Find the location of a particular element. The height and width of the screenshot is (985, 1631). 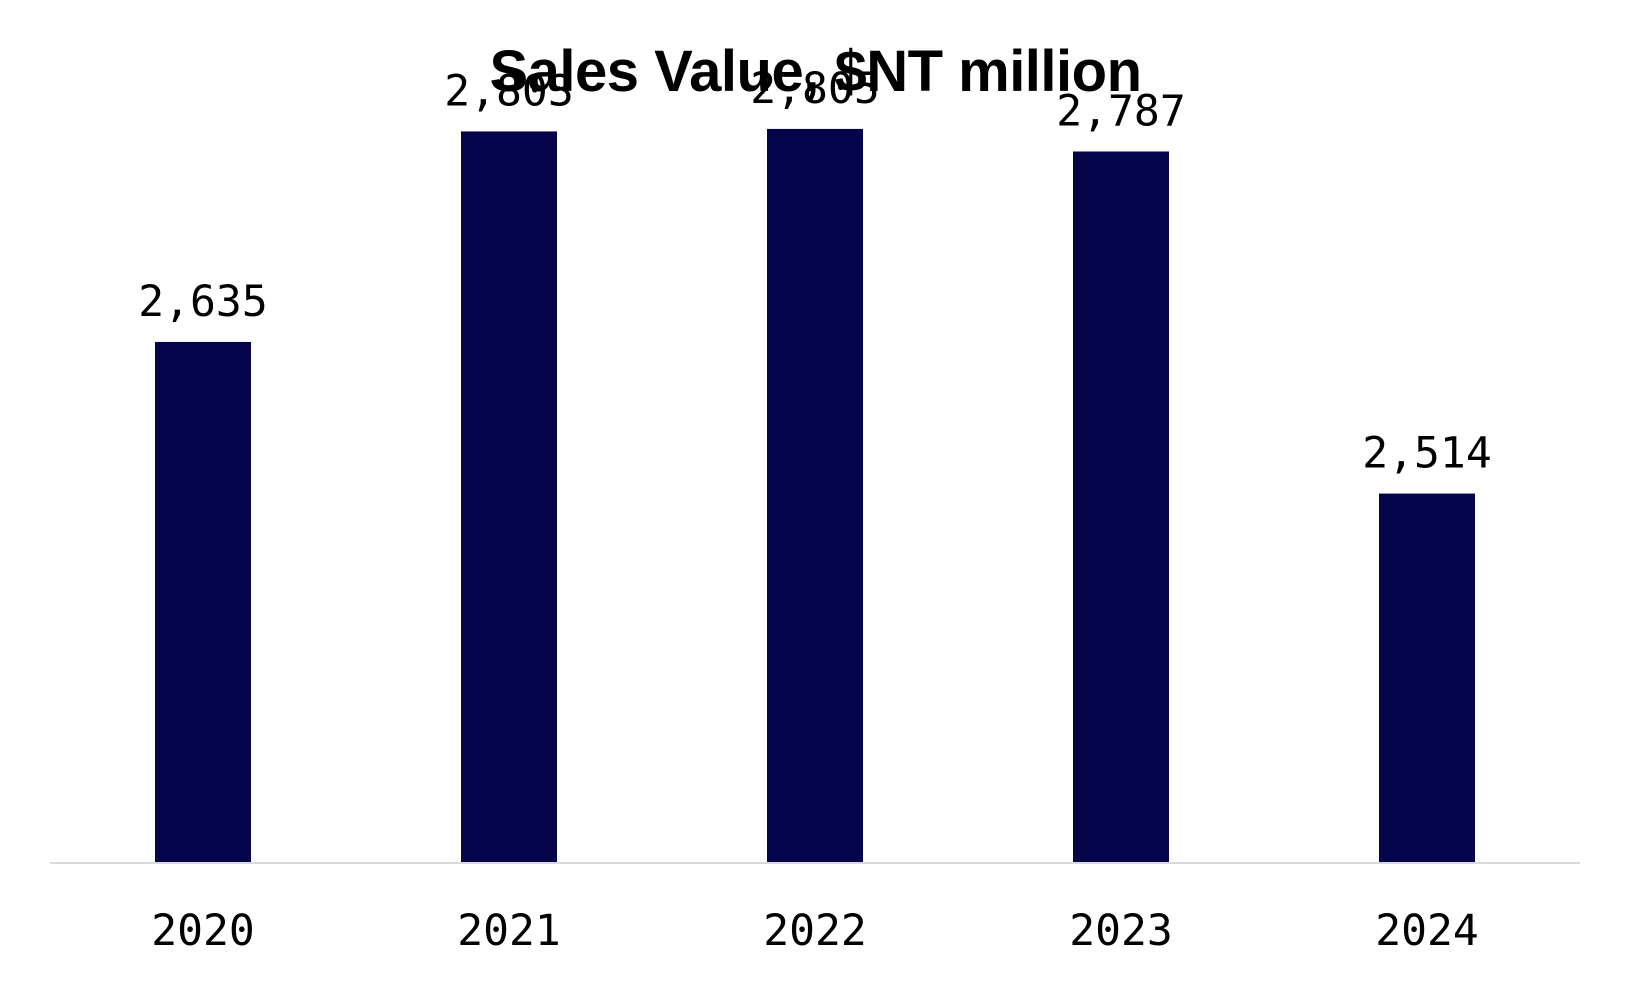

x-tick-label-2020: 2020 is located at coordinates (203, 931).